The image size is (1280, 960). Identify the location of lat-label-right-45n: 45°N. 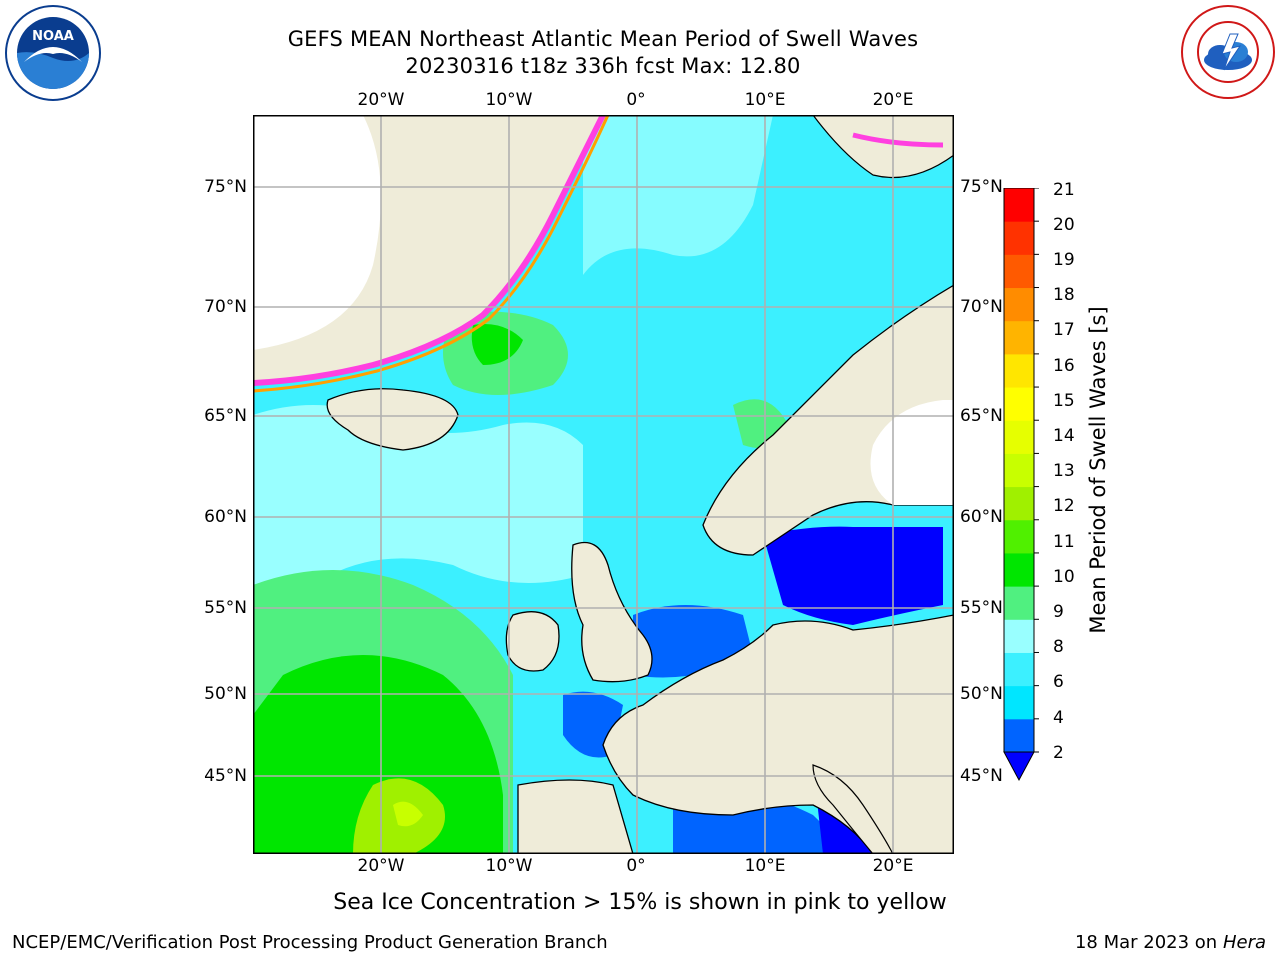
(981, 776).